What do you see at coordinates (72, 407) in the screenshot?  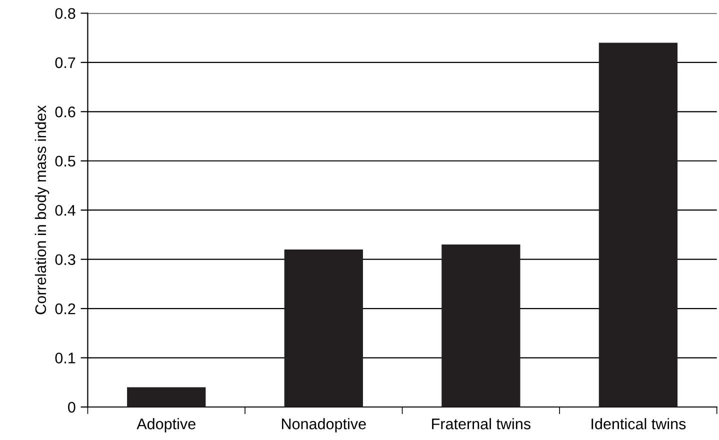 I see `y-tick-label: 0` at bounding box center [72, 407].